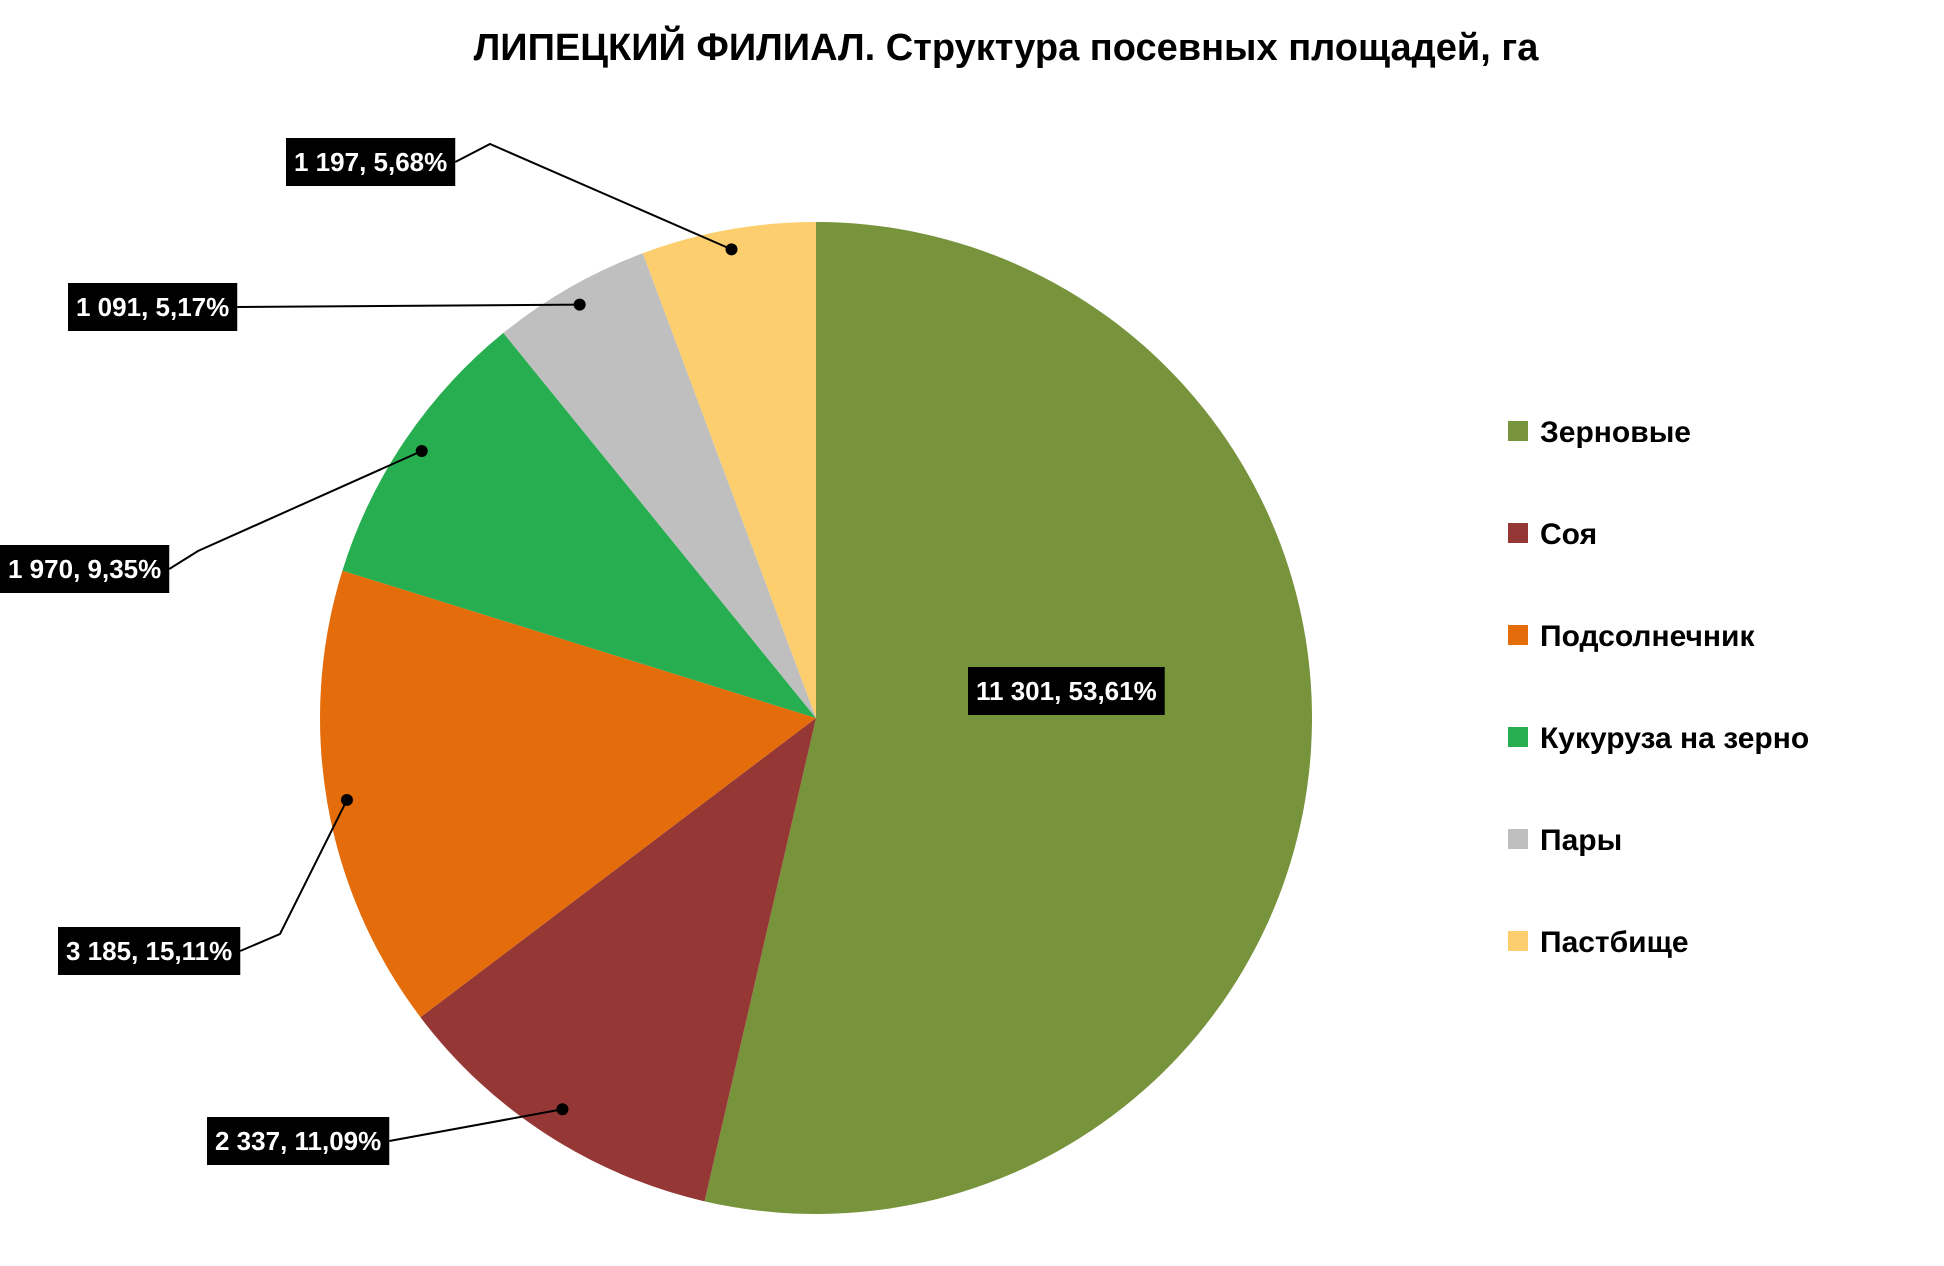  Describe the element at coordinates (1614, 942) in the screenshot. I see `legend-label-6: Пастбище` at that location.